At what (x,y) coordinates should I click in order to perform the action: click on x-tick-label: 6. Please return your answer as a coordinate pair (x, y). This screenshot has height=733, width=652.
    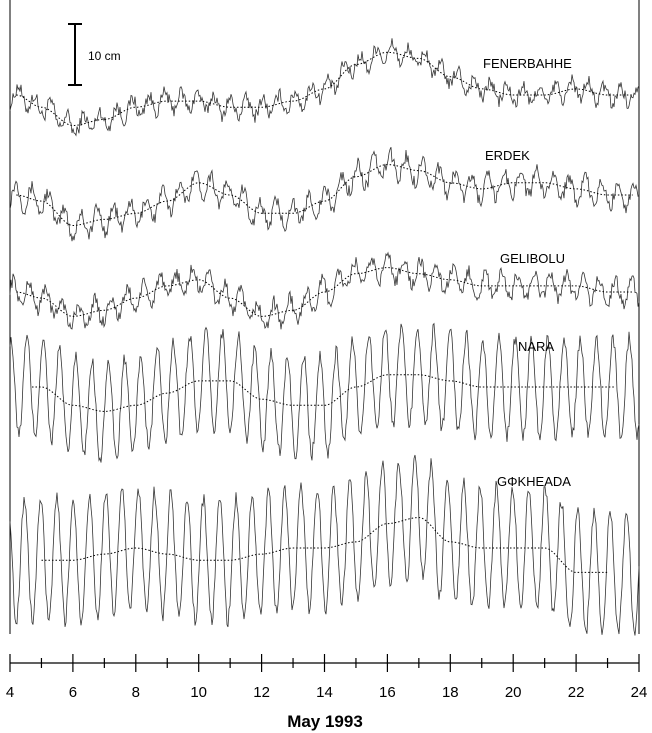
    Looking at the image, I should click on (73, 692).